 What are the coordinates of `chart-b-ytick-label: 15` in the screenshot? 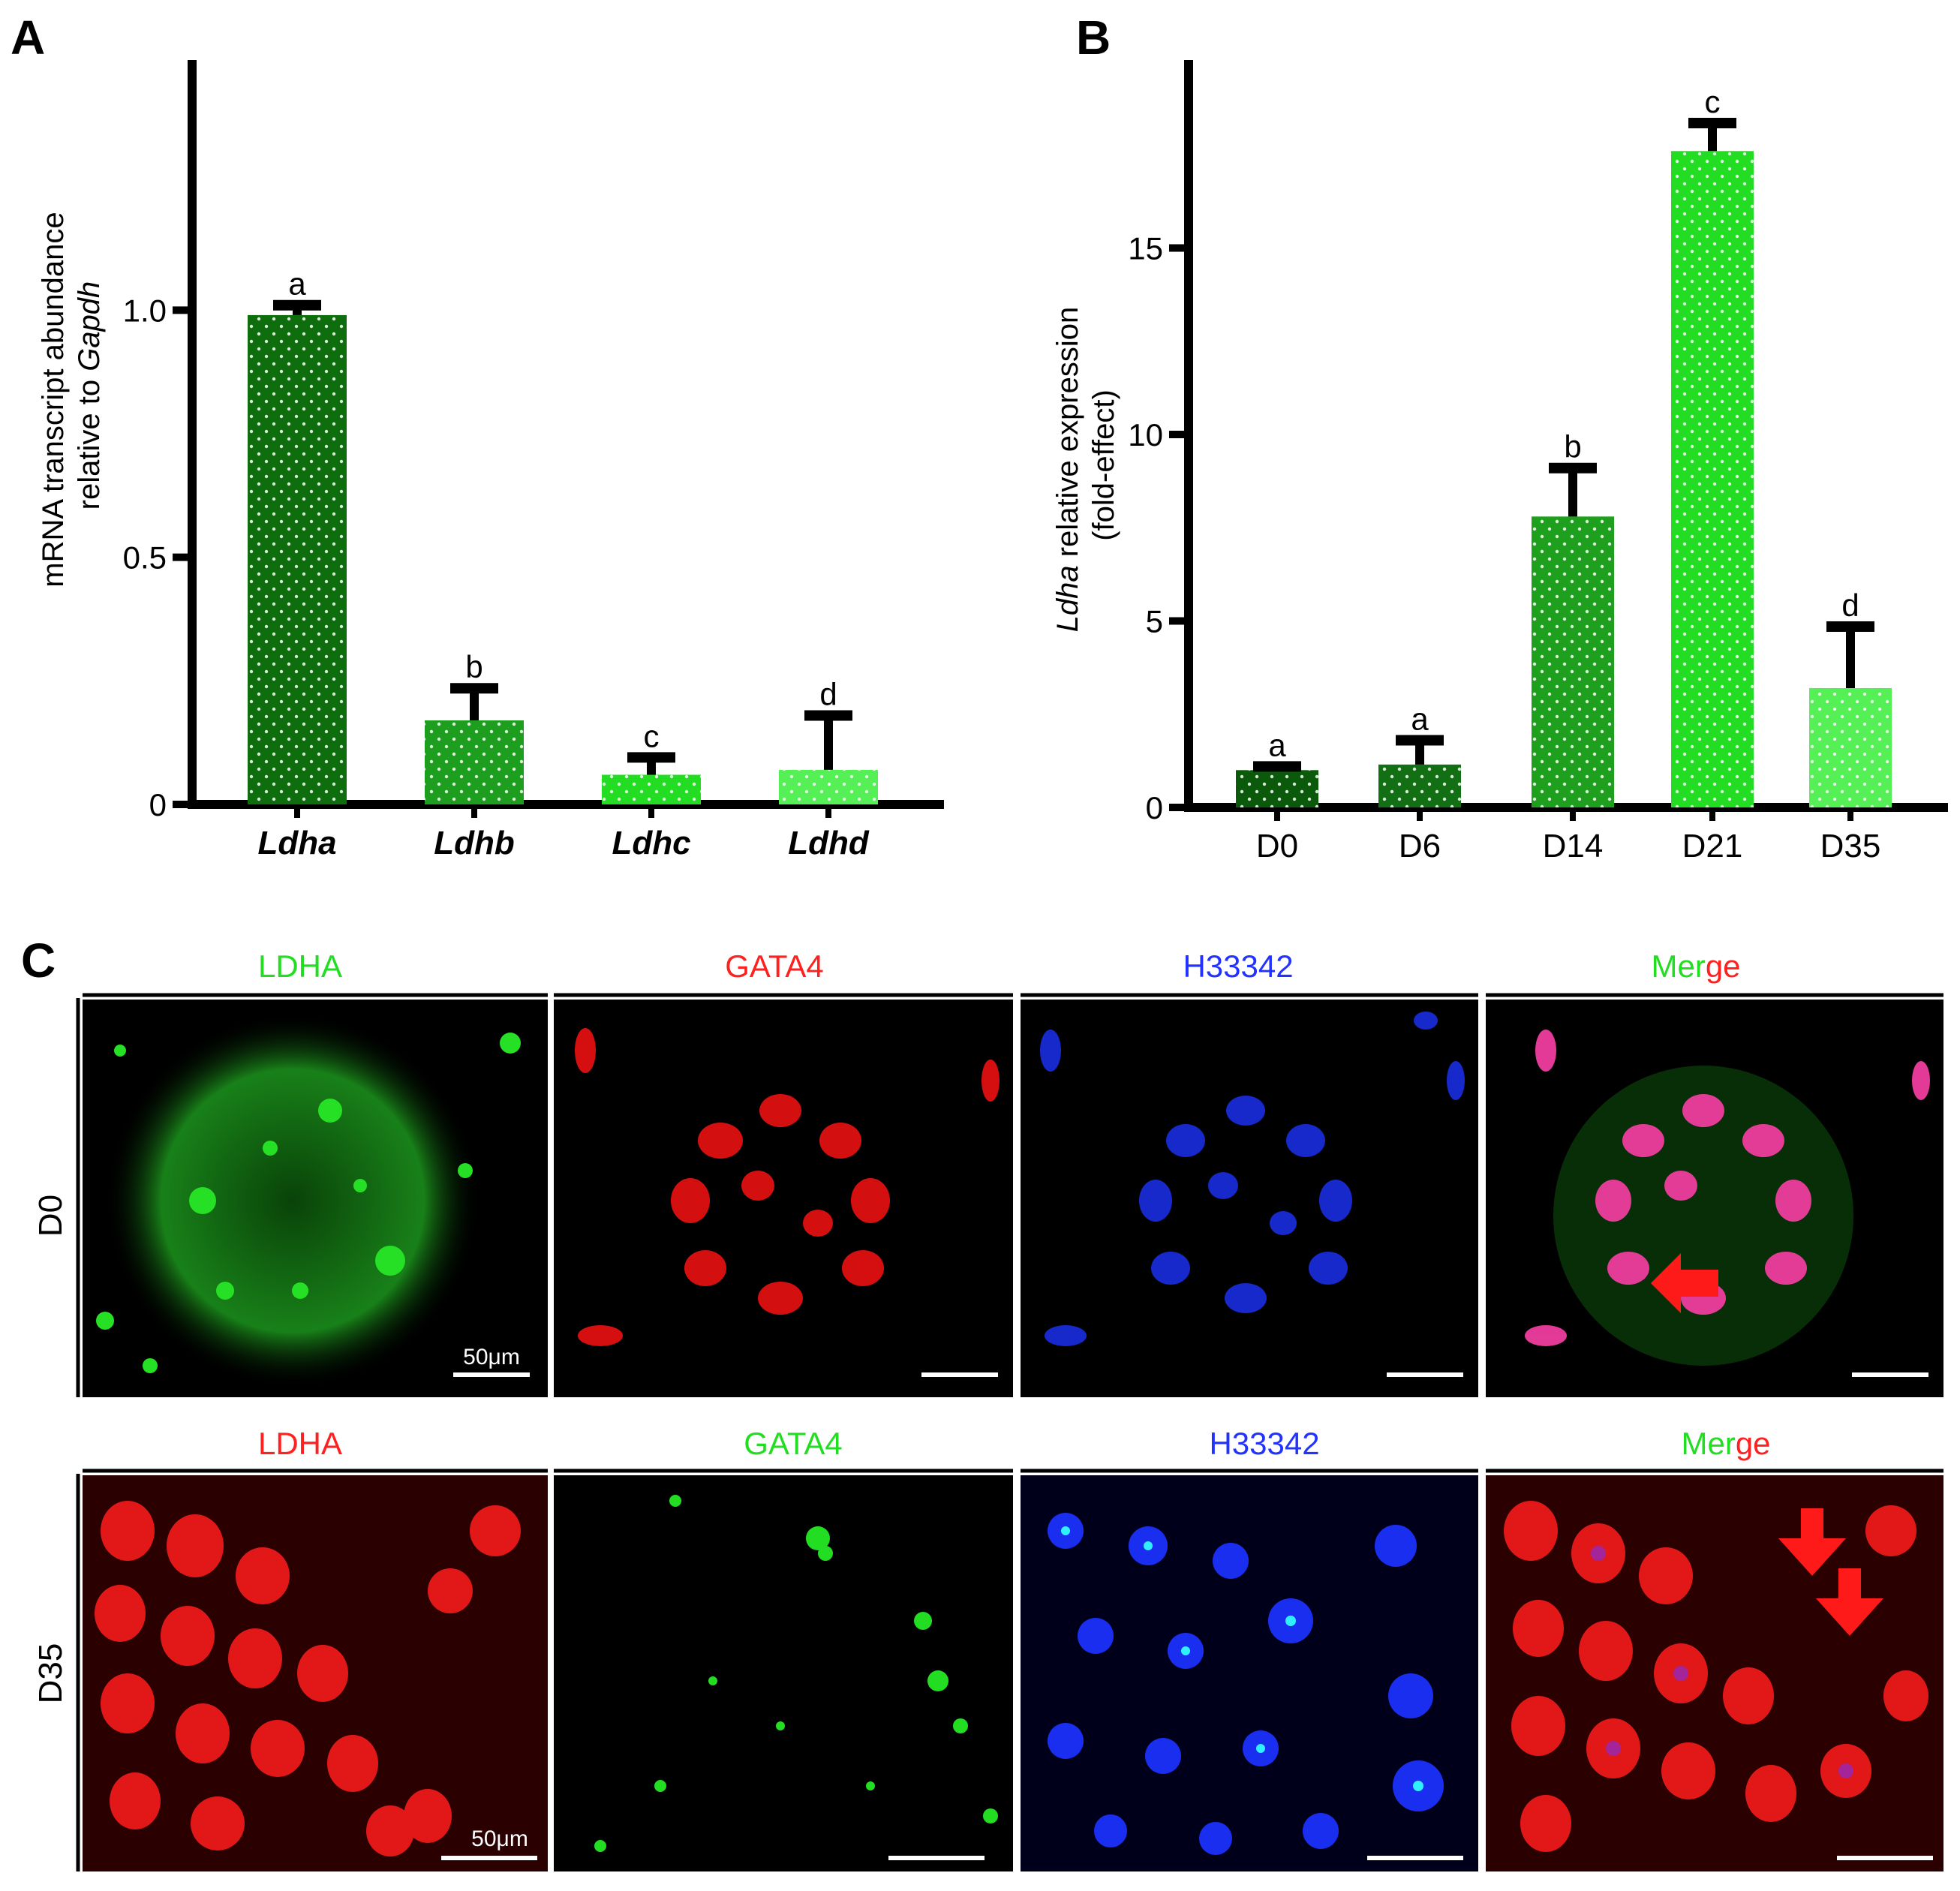 It's located at (1145, 248).